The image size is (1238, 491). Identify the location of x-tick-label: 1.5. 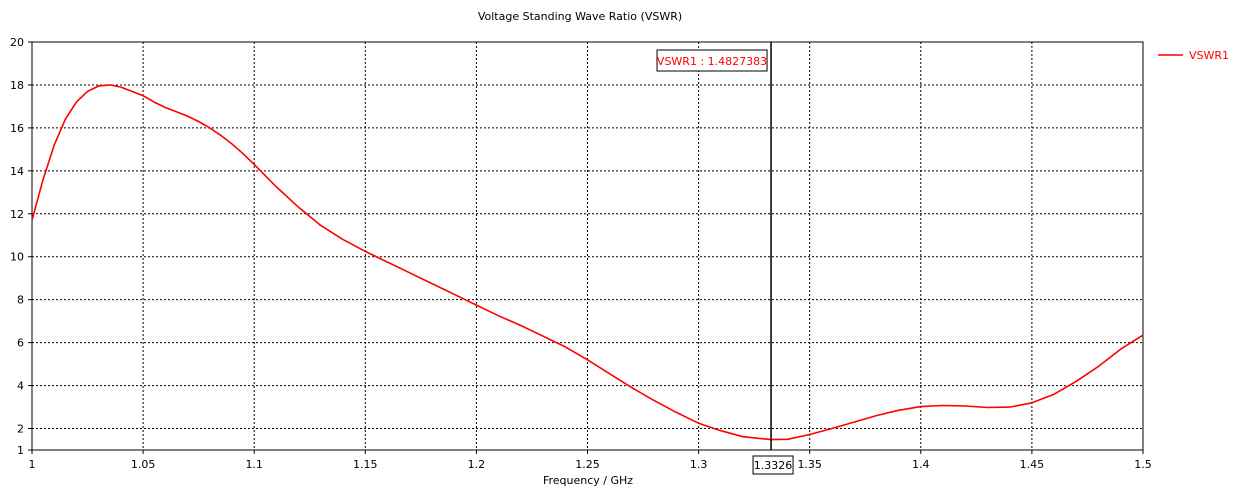
(1143, 464).